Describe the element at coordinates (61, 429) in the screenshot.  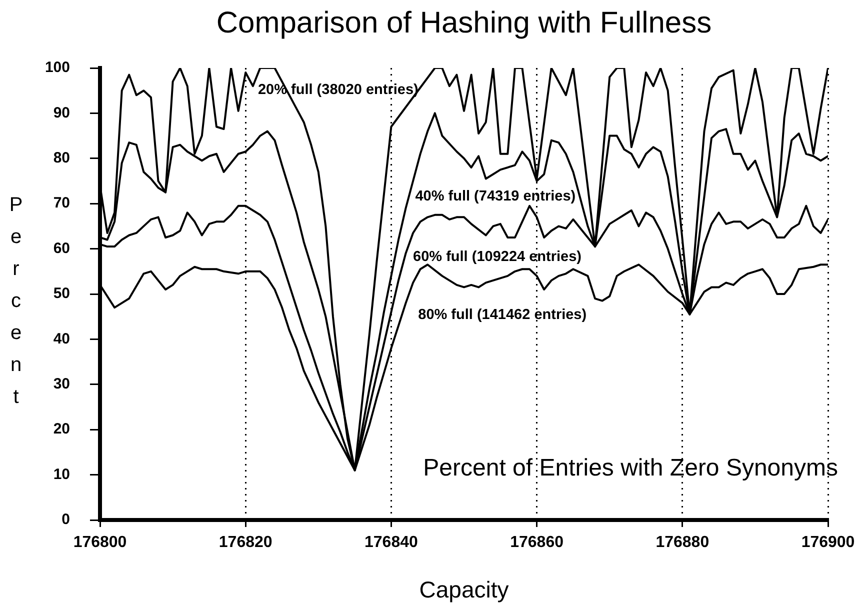
I see `y-tick-label: 20` at that location.